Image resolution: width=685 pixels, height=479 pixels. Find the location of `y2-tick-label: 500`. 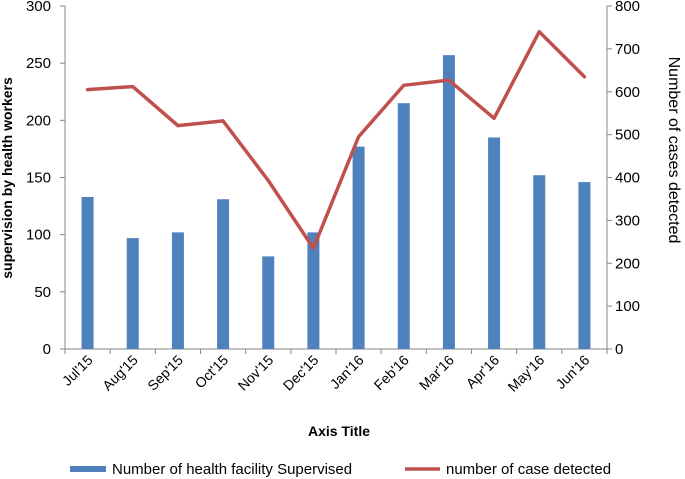

y2-tick-label: 500 is located at coordinates (627, 135).